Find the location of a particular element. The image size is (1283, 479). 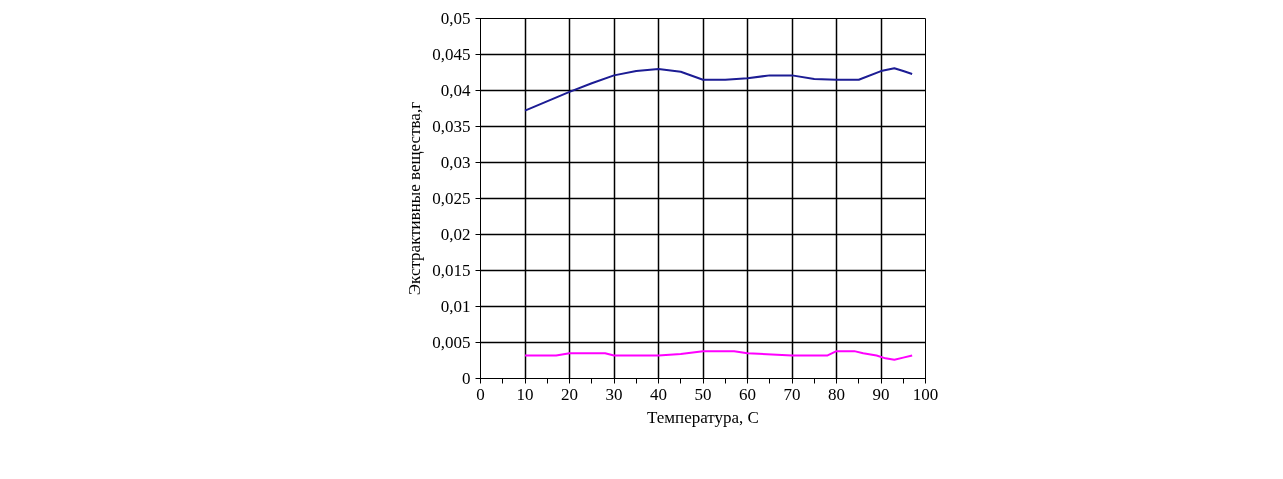

x-axis-title: Температура, С is located at coordinates (703, 417).